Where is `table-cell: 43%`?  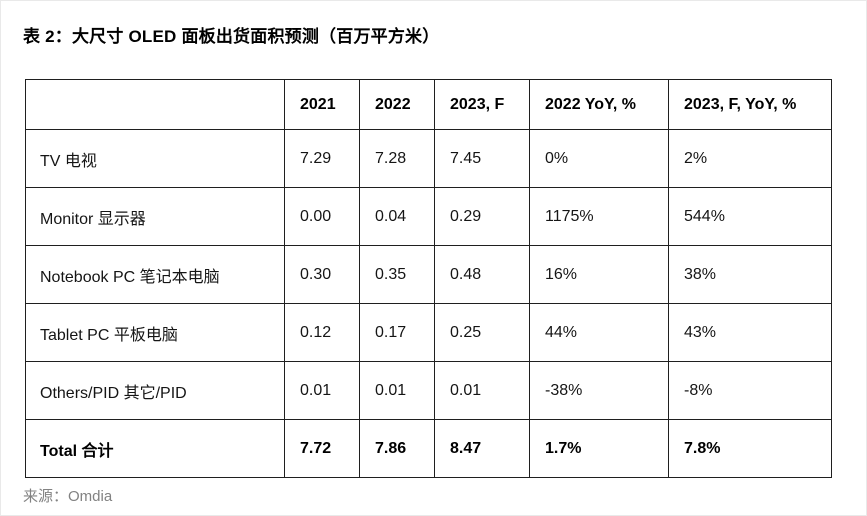 table-cell: 43% is located at coordinates (750, 332).